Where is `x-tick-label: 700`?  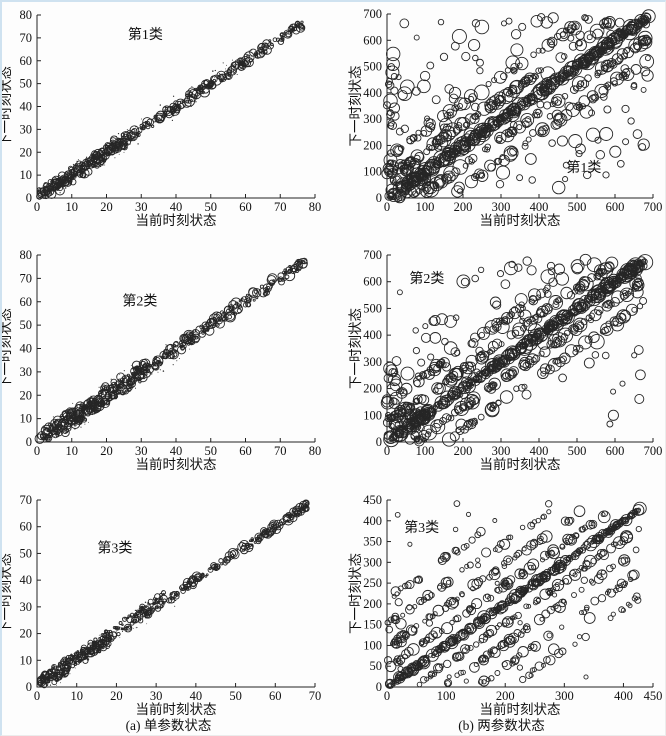
x-tick-label: 700 is located at coordinates (653, 207).